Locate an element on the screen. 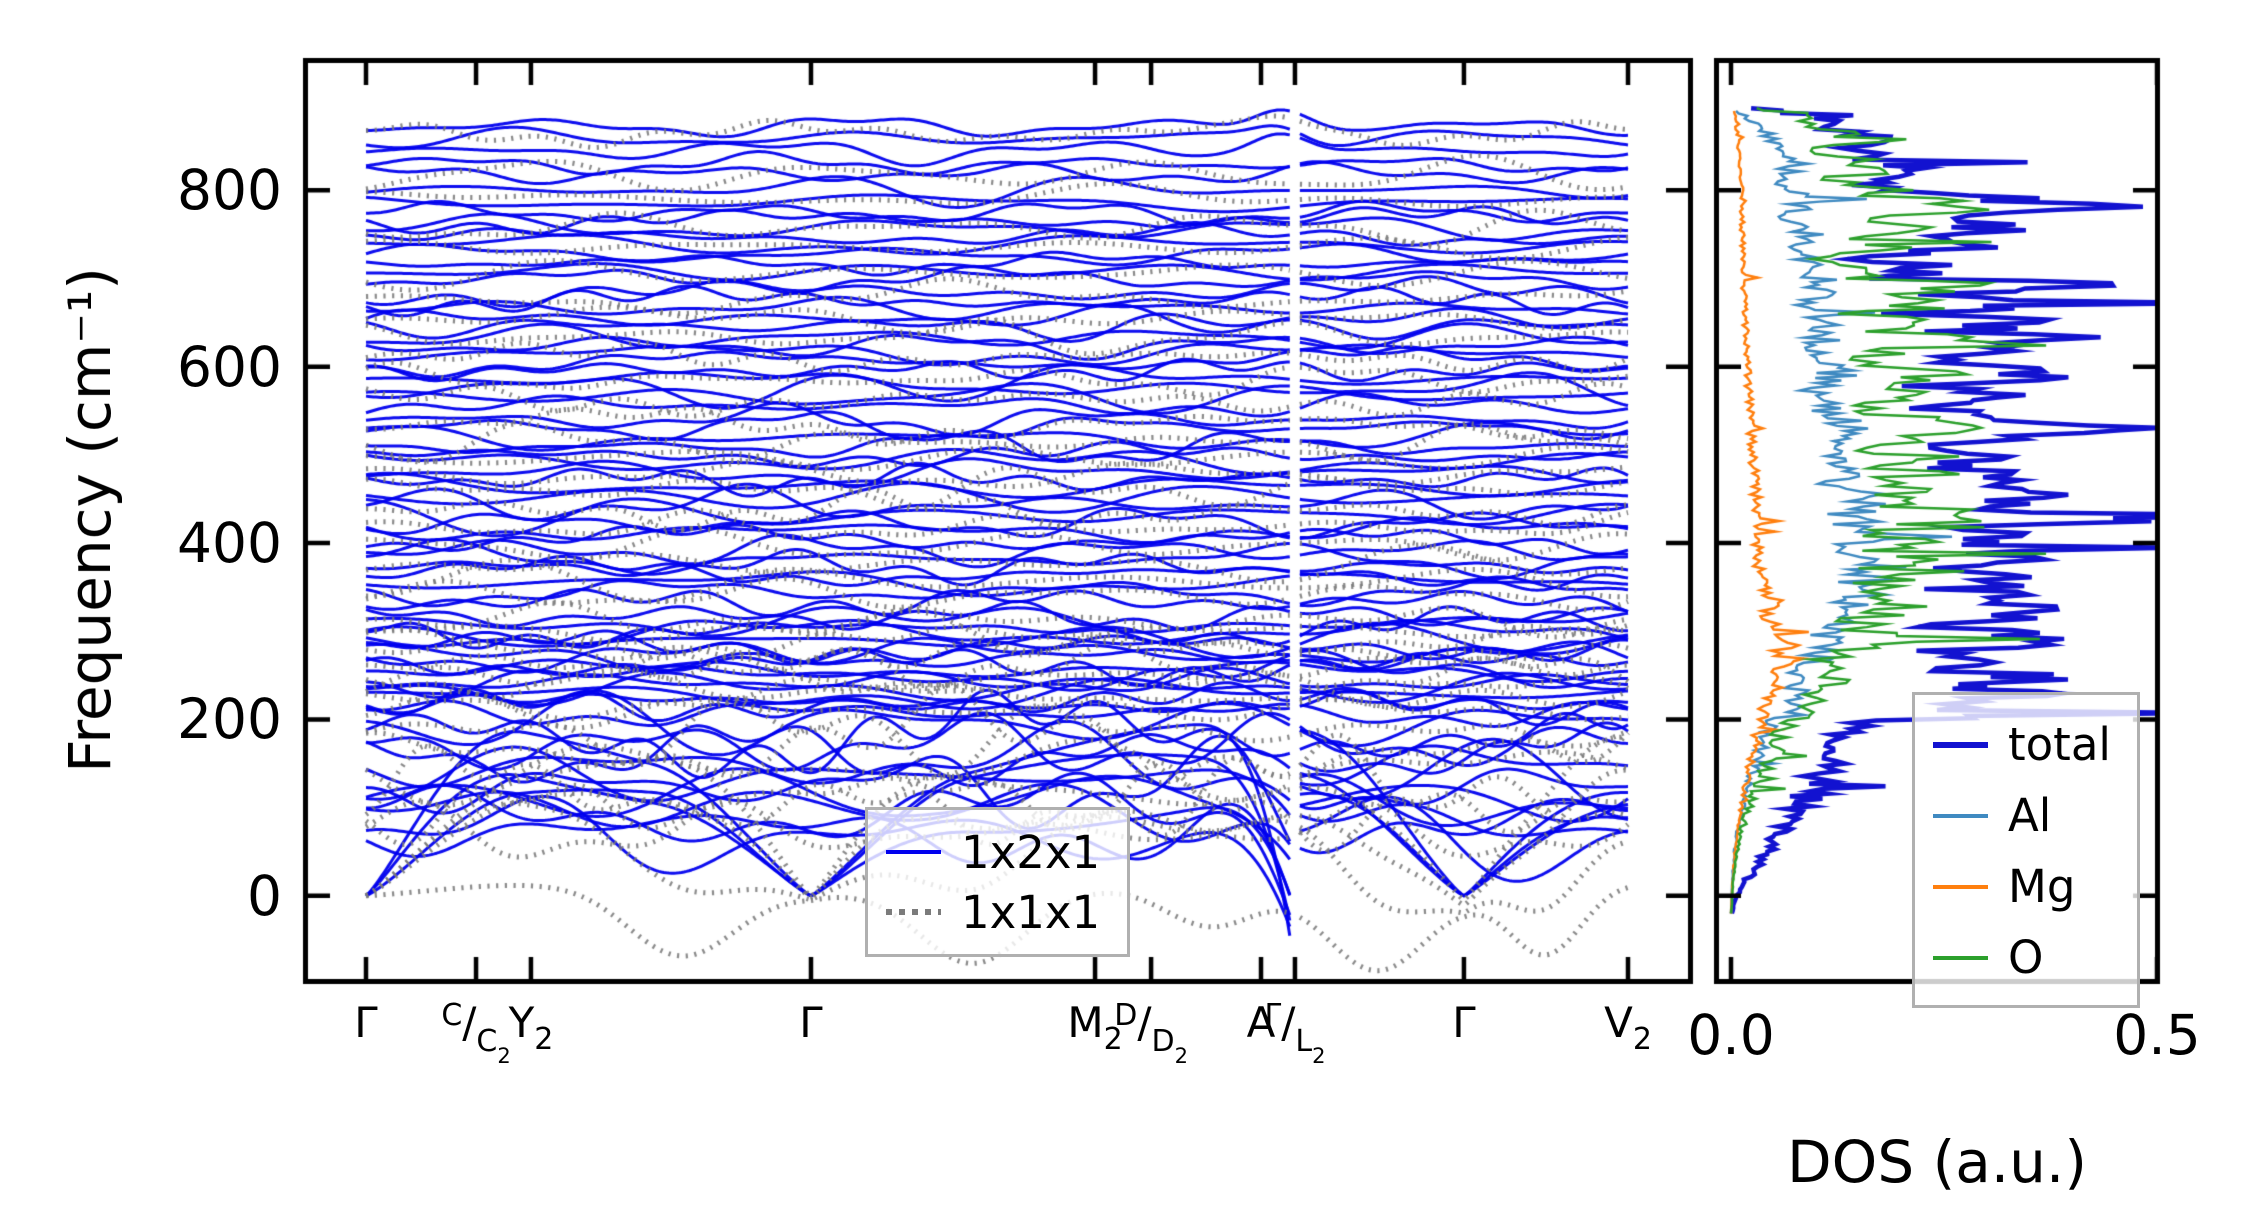 This screenshot has width=2264, height=1220. kpath-tick-label: A is located at coordinates (1261, 1023).